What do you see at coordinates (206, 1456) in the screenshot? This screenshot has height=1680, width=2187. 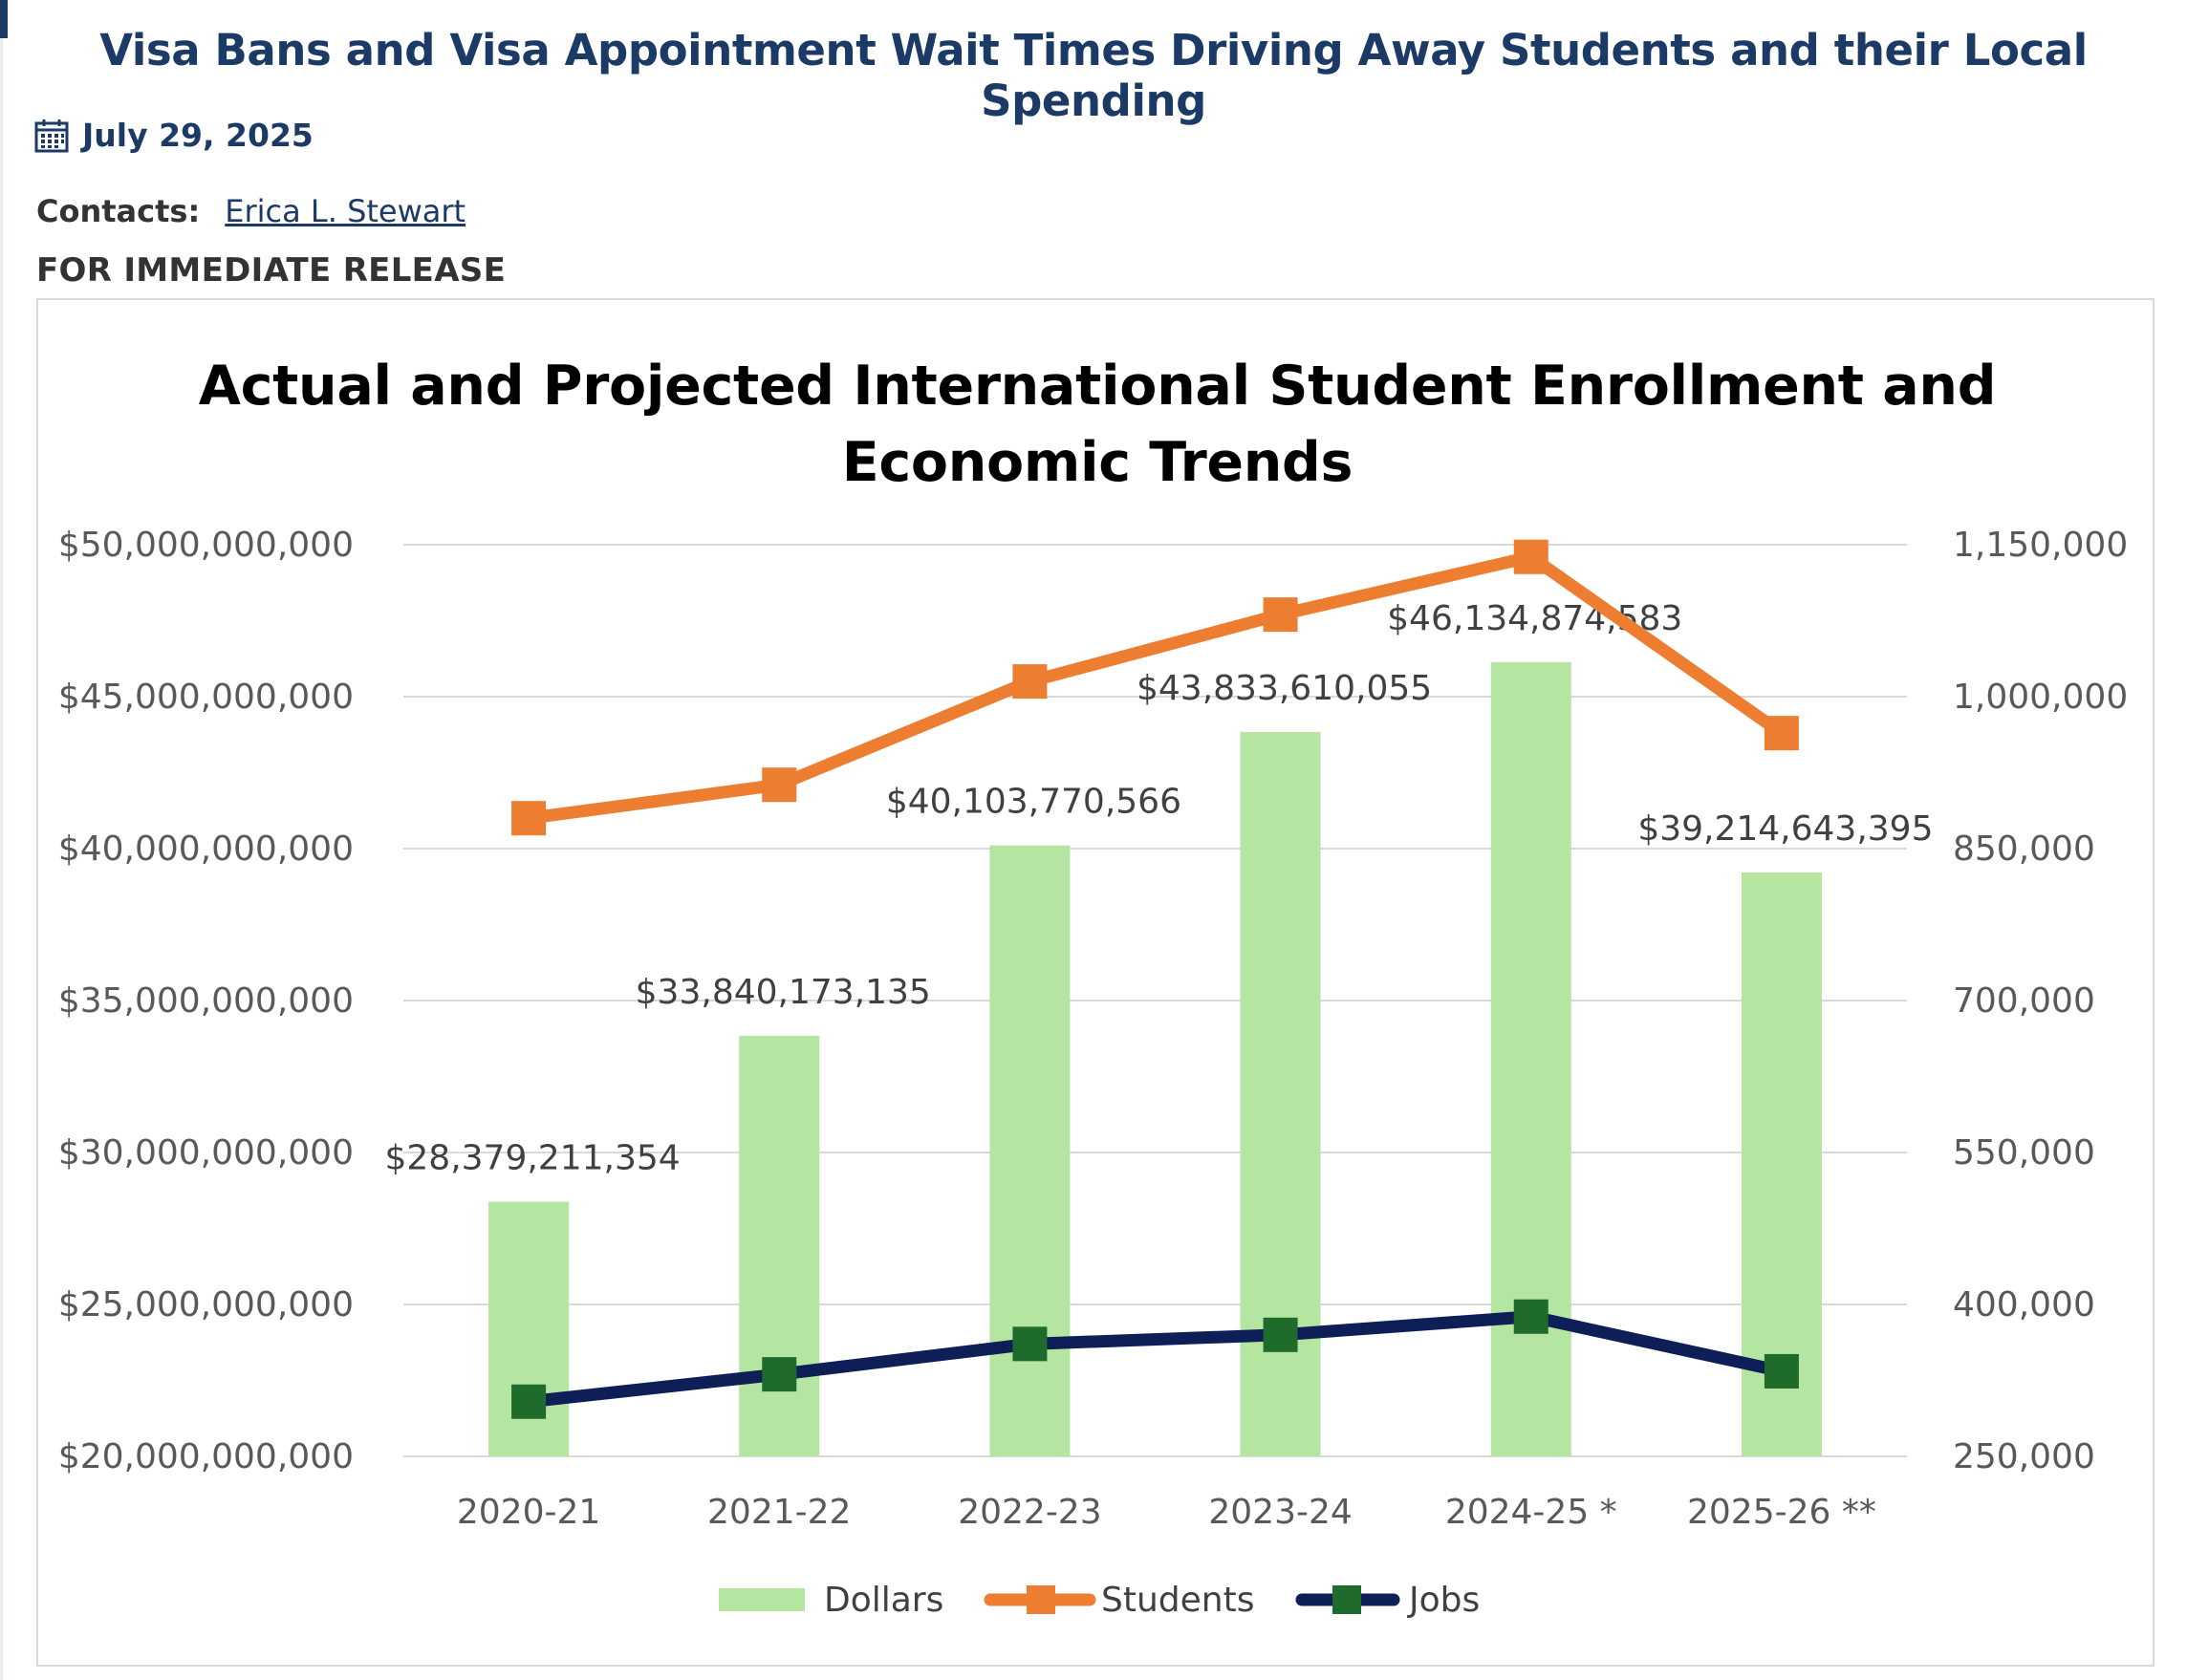 I see `left-axis-tick-label: $20,000,000,000` at bounding box center [206, 1456].